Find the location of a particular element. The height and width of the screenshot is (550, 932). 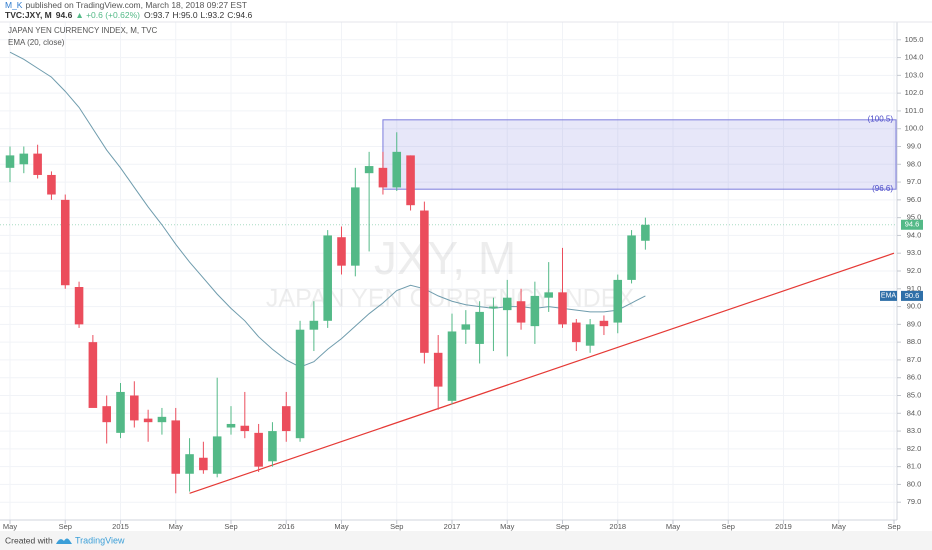

chart-title: JAPAN YEN CURRENCY INDEX, M, TVC is located at coordinates (82, 30).